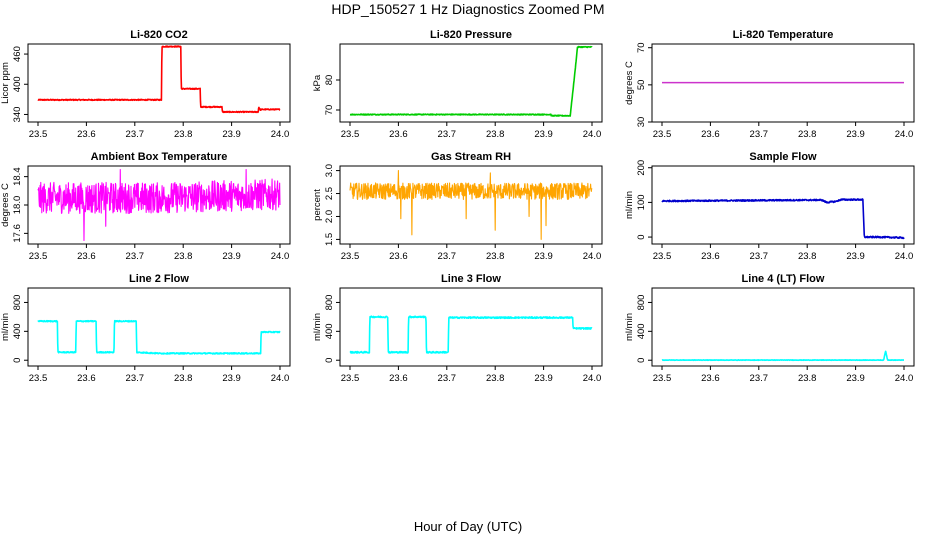  I want to click on panel-title: Li-820 Temperature, so click(783, 35).